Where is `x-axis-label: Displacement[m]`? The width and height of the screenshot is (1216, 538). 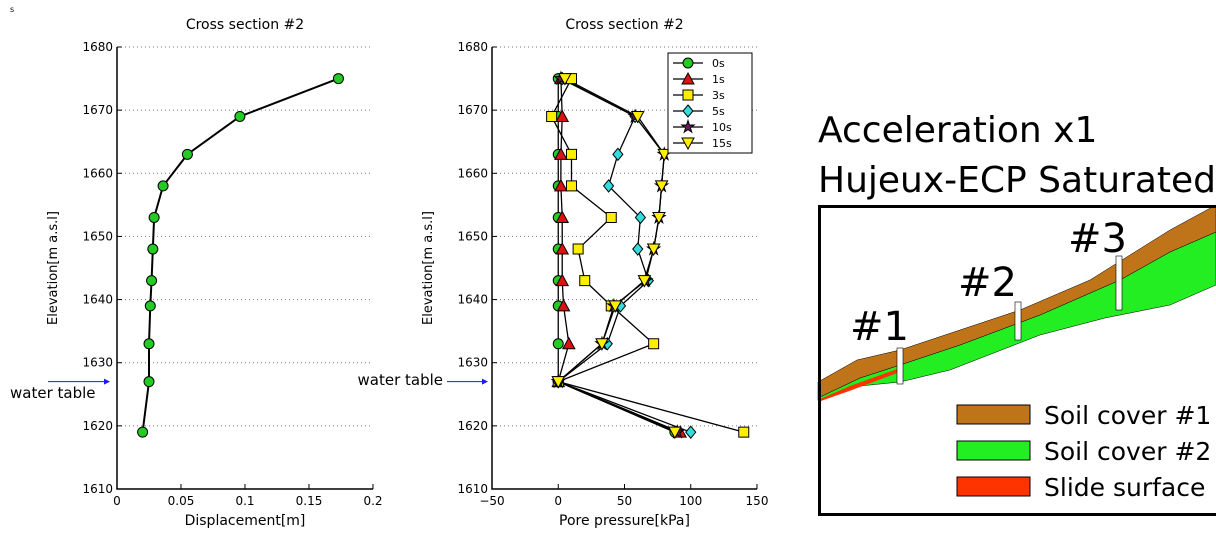
x-axis-label: Displacement[m] is located at coordinates (245, 521).